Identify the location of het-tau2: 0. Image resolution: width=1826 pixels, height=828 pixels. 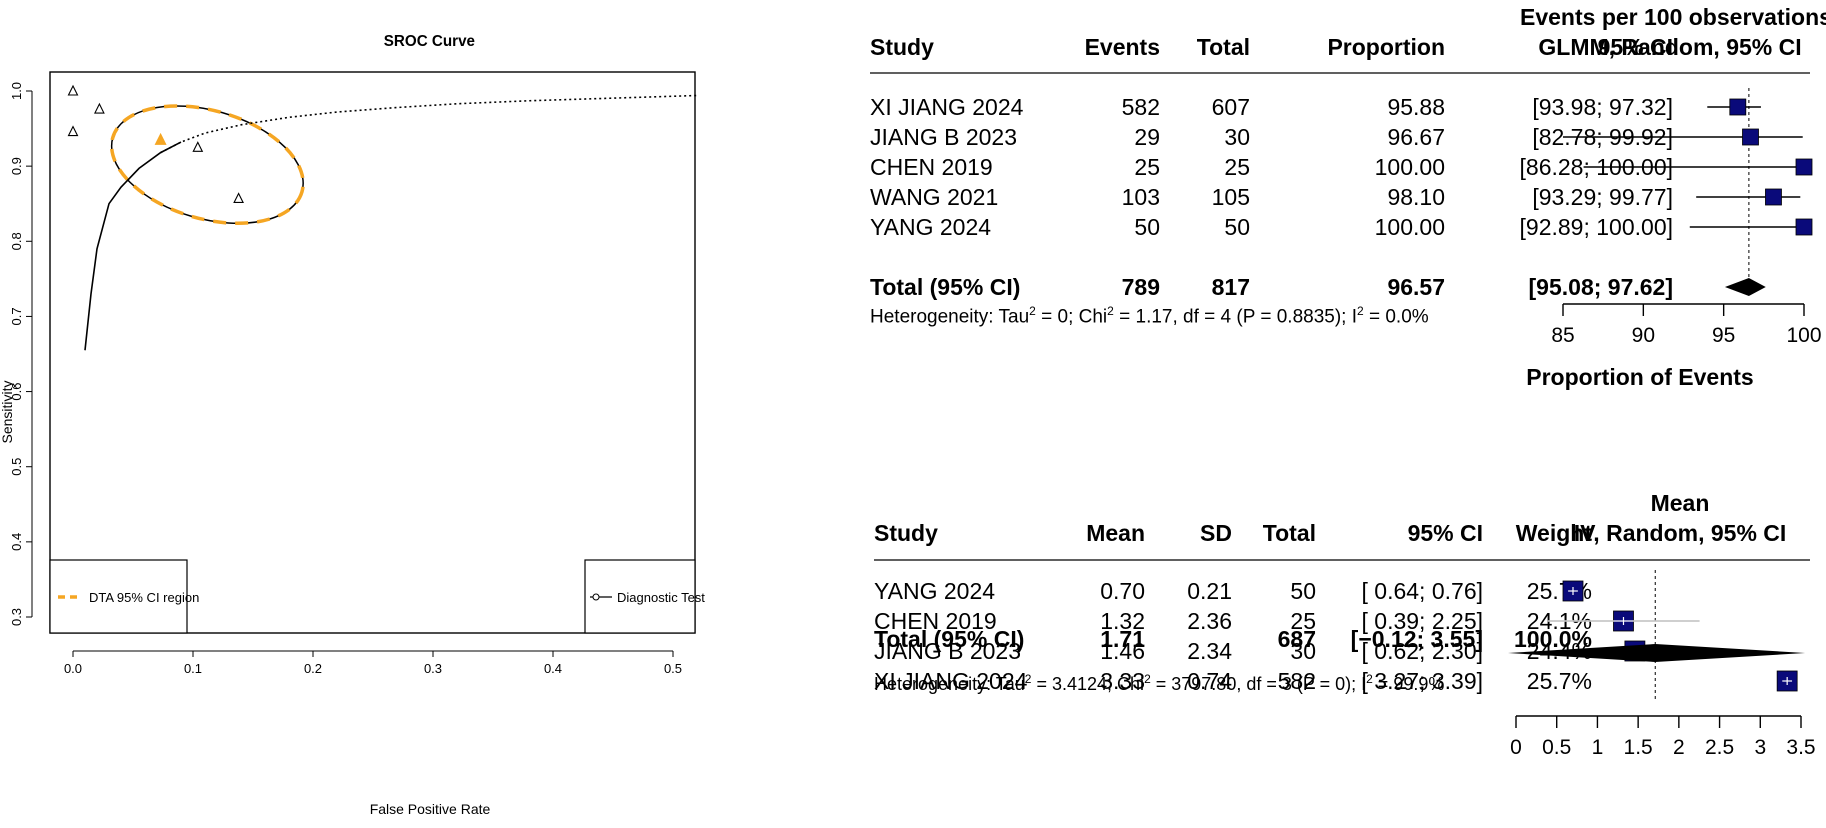
(1063, 317).